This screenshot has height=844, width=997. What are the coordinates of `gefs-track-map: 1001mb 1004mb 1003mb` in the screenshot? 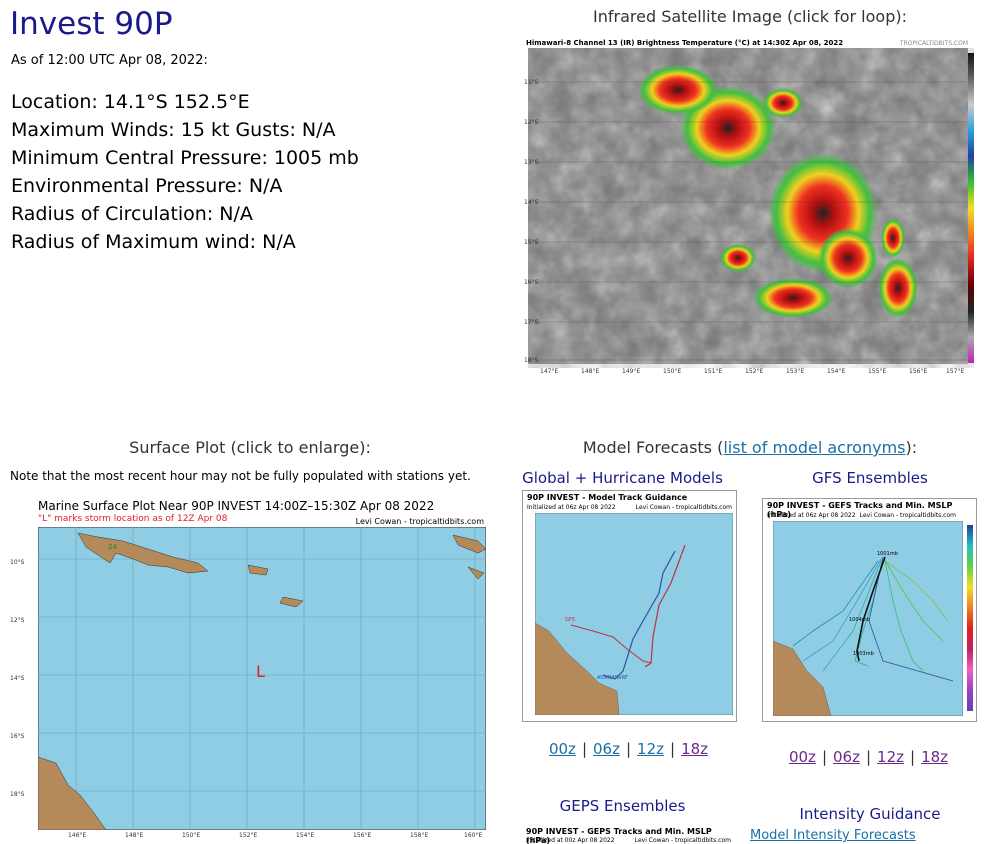 It's located at (868, 618).